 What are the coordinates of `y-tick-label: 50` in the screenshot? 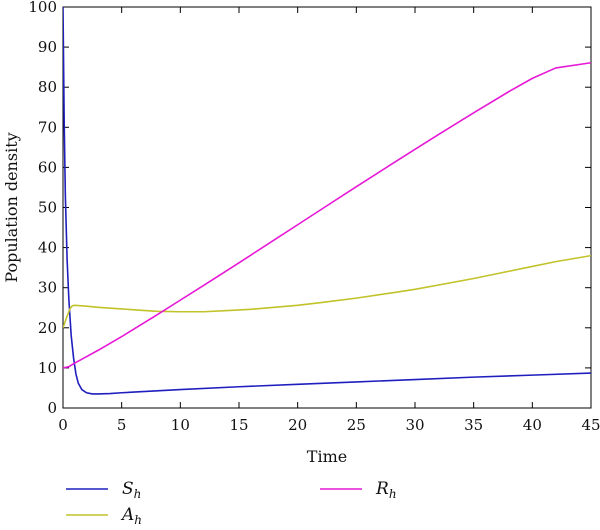 It's located at (47, 208).